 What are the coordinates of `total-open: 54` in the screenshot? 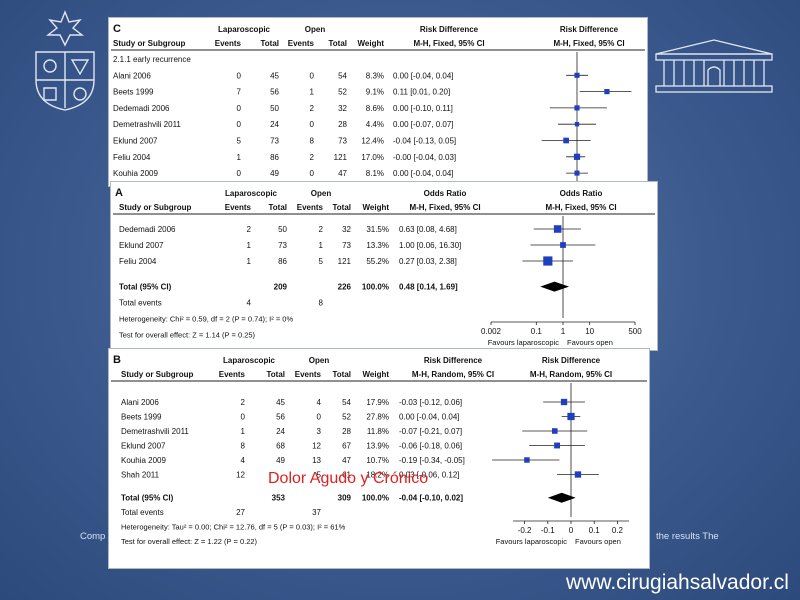 It's located at (342, 75).